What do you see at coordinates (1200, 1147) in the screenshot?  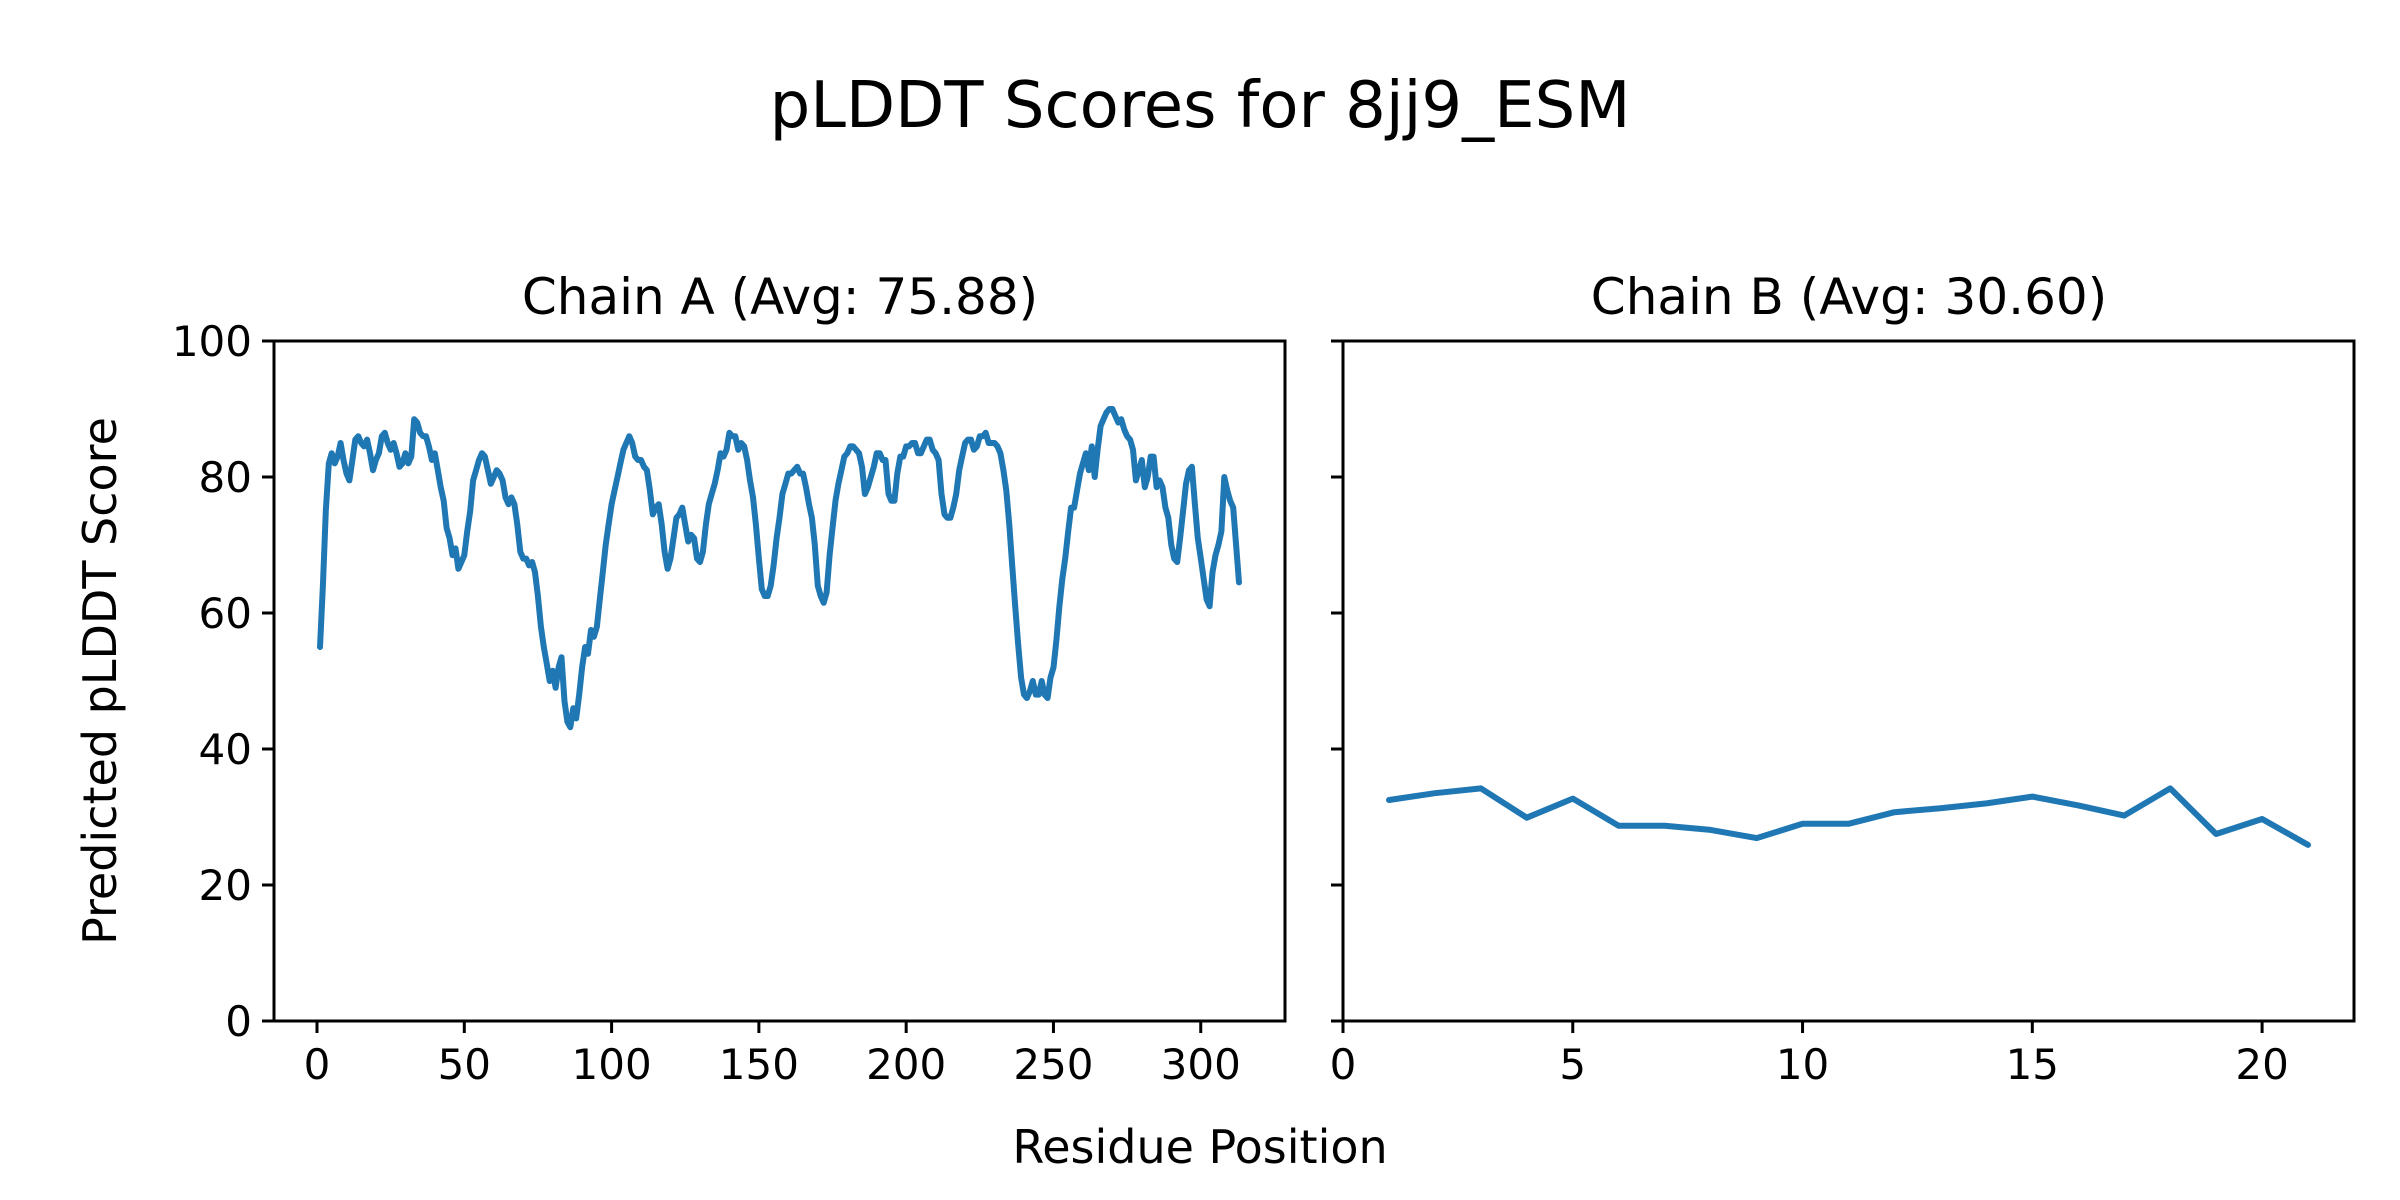 I see `x-axis-label: Residue Position` at bounding box center [1200, 1147].